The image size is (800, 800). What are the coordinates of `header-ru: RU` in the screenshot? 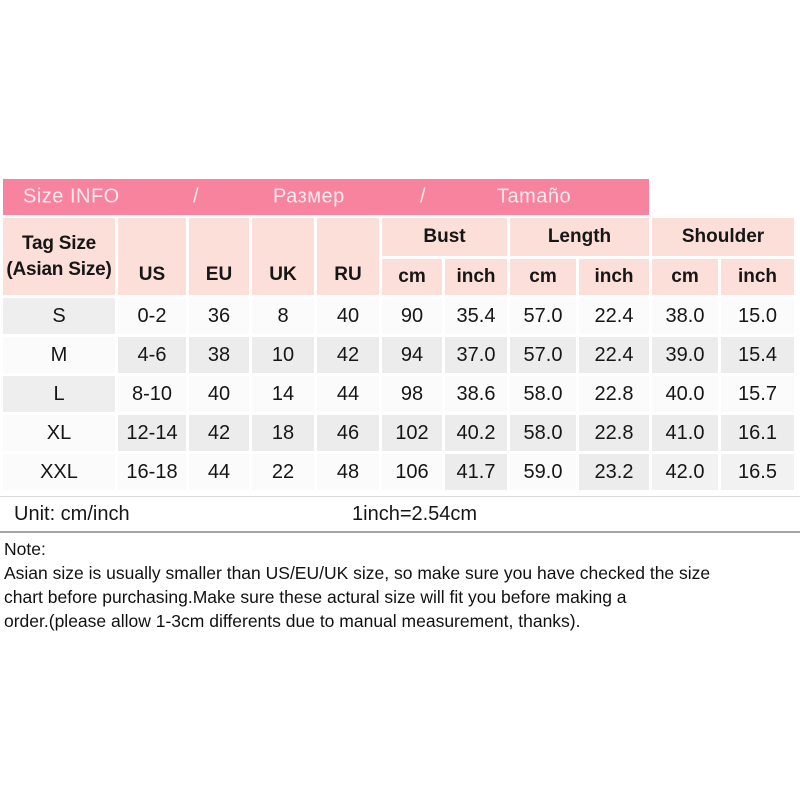 It's located at (348, 256).